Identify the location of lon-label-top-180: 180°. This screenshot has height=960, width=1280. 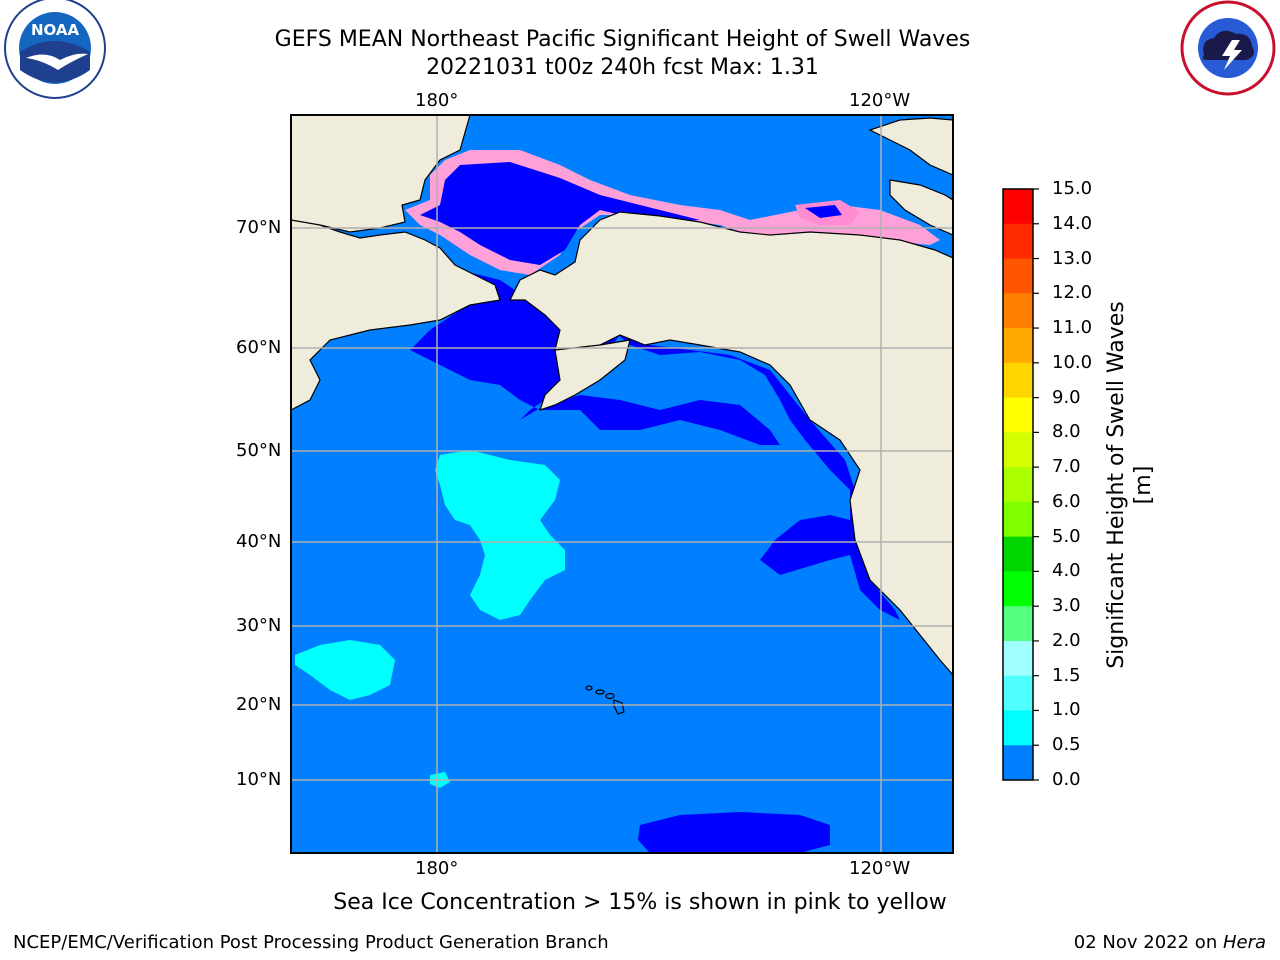
(437, 100).